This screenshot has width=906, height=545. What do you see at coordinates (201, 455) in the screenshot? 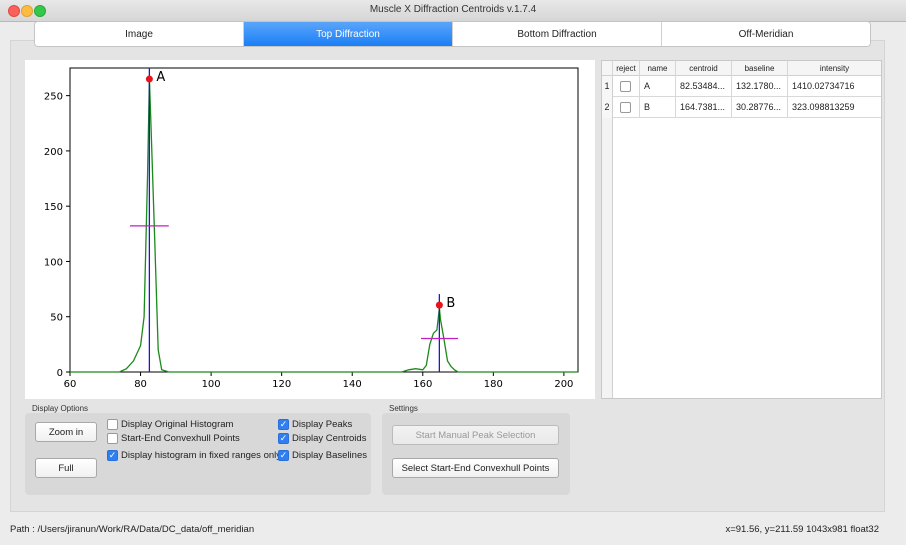
I see `checkbox-label: Display histogram in fixed ranges only` at bounding box center [201, 455].